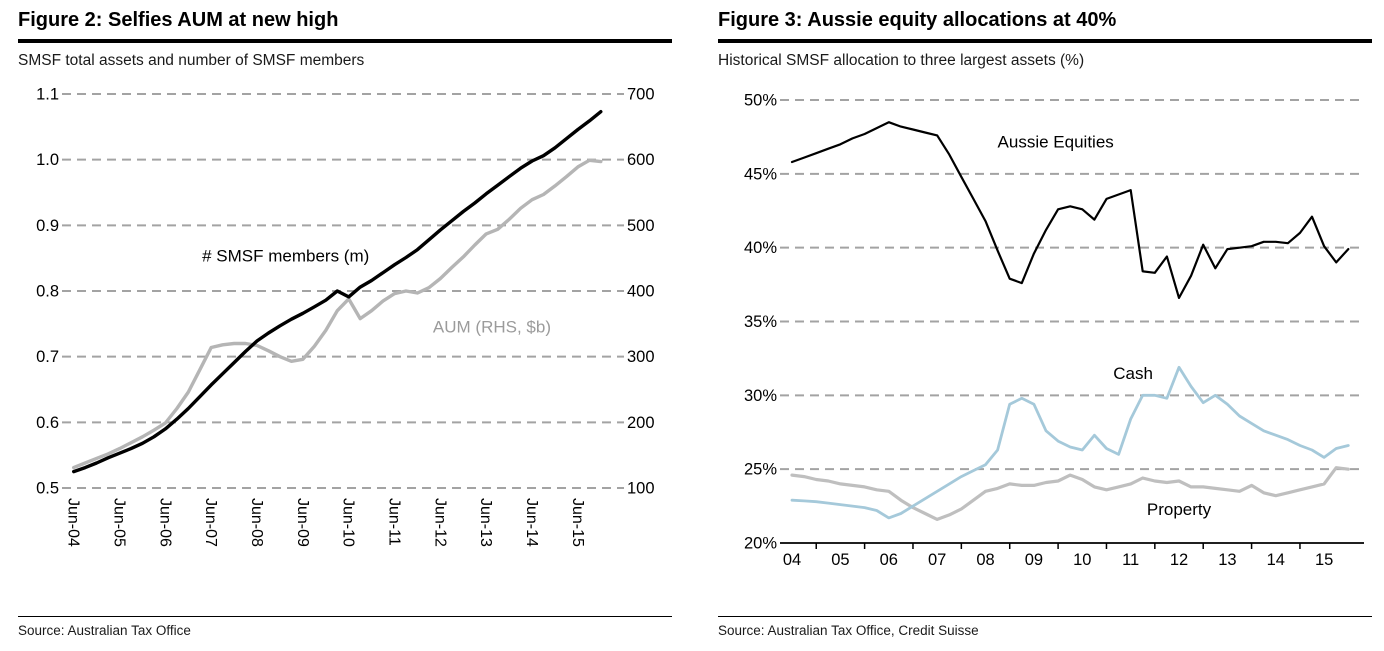  I want to click on svg-text: 40%, so click(760, 248).